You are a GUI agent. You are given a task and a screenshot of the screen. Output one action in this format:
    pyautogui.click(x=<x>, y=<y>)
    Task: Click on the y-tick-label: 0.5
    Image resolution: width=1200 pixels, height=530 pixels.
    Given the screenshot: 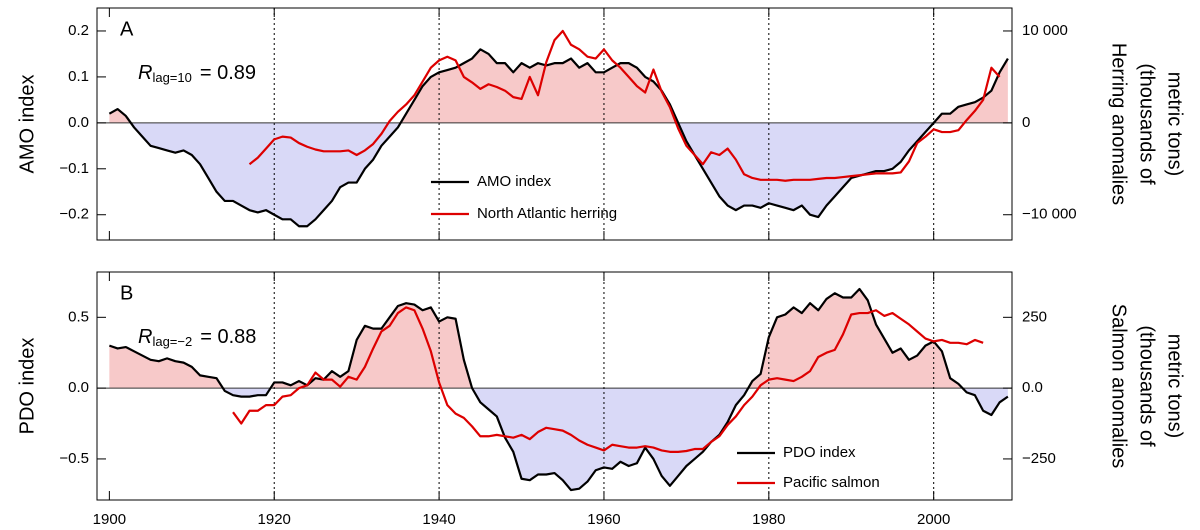 What is the action you would take?
    pyautogui.click(x=78, y=316)
    